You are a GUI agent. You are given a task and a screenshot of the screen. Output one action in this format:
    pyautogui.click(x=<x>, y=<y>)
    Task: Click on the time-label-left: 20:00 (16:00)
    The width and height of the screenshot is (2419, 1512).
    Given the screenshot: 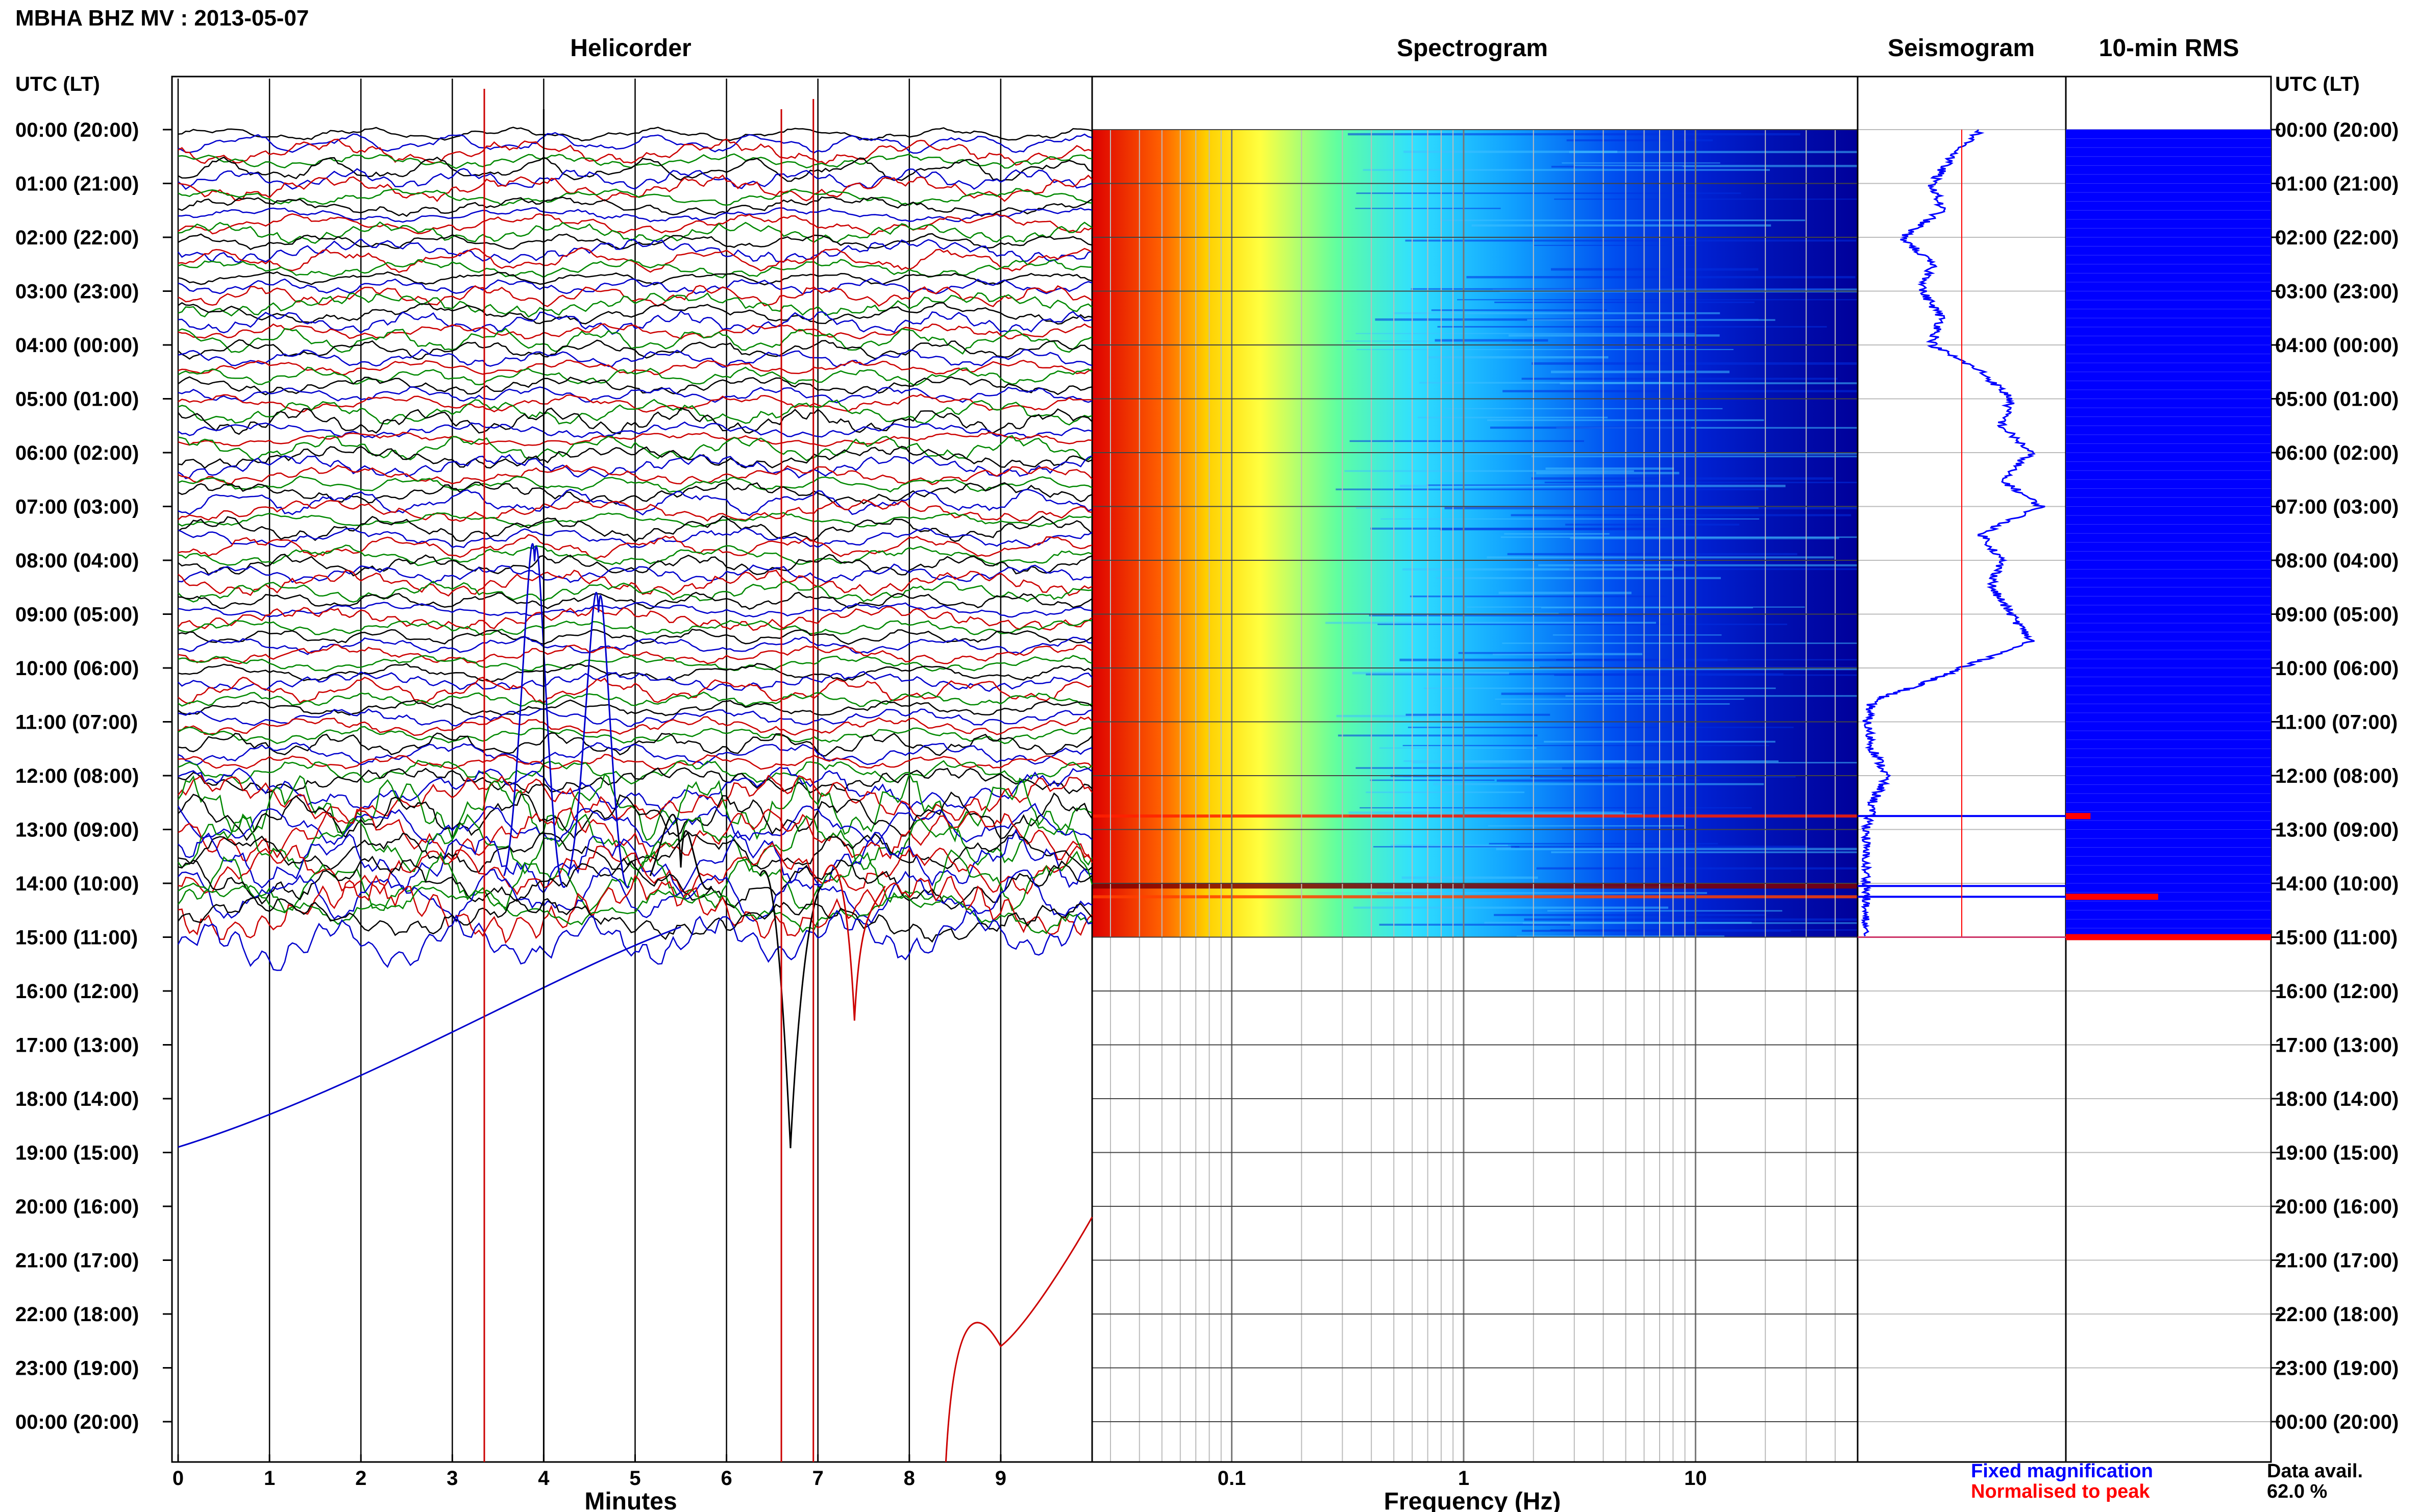 What is the action you would take?
    pyautogui.click(x=77, y=1207)
    